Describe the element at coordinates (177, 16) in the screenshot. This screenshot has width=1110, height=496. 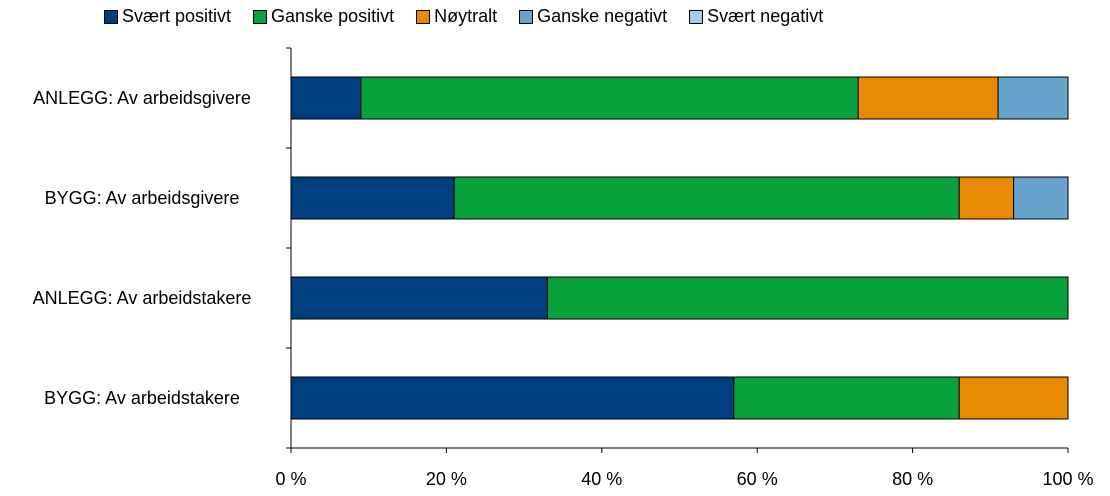
I see `legend-label: Svært positivt` at that location.